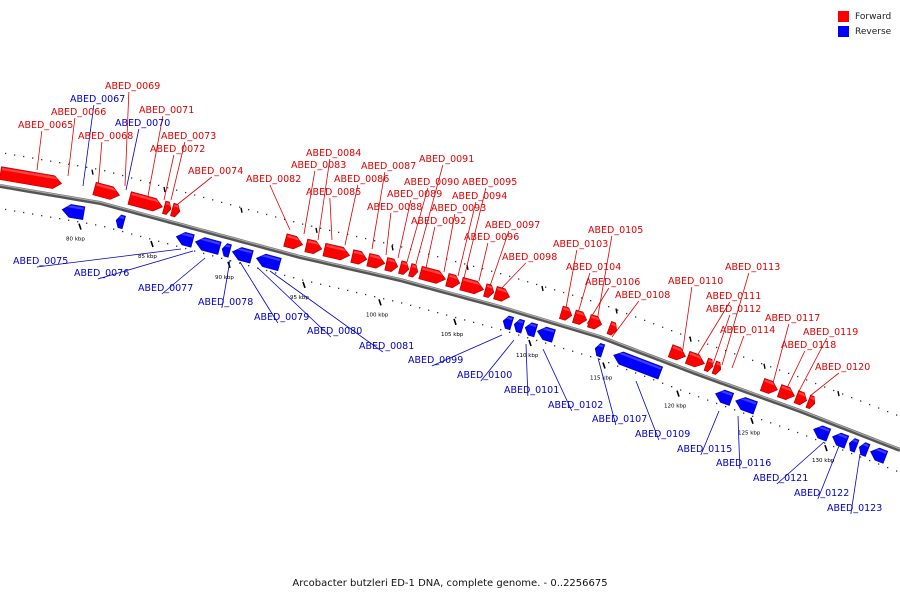 The width and height of the screenshot is (900, 600). Describe the element at coordinates (695, 281) in the screenshot. I see `forward-gene-label: ABED_0110` at that location.